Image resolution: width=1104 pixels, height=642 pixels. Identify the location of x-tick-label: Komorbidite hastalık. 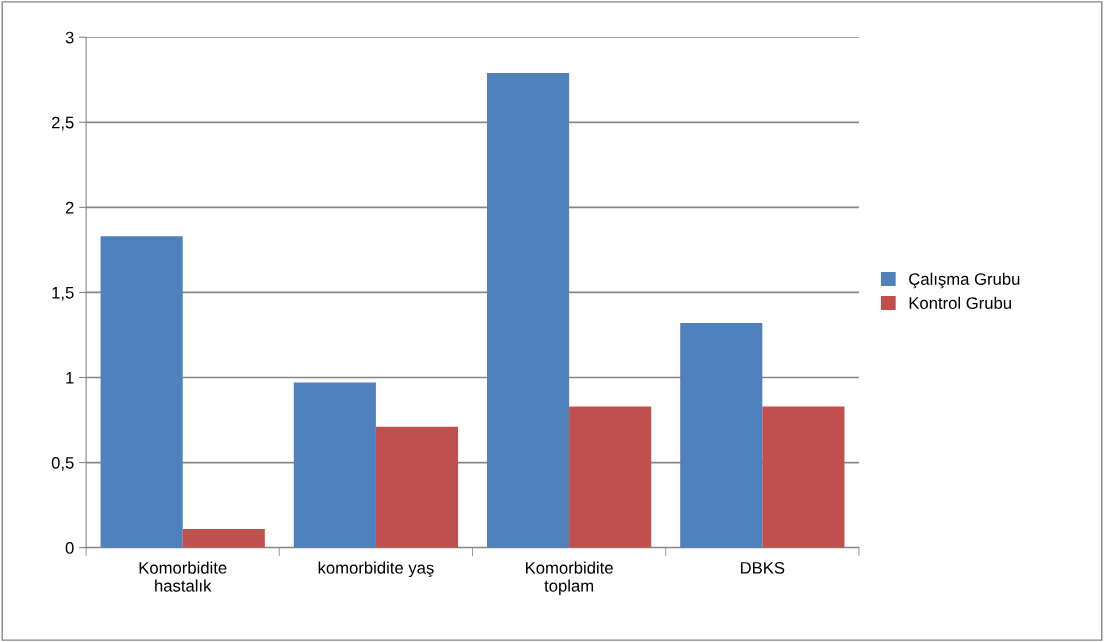
(183, 576).